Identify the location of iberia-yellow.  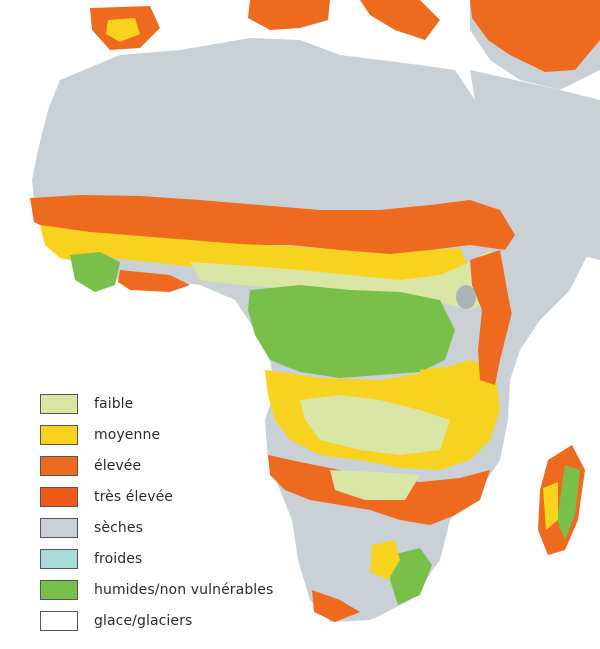
(123, 30).